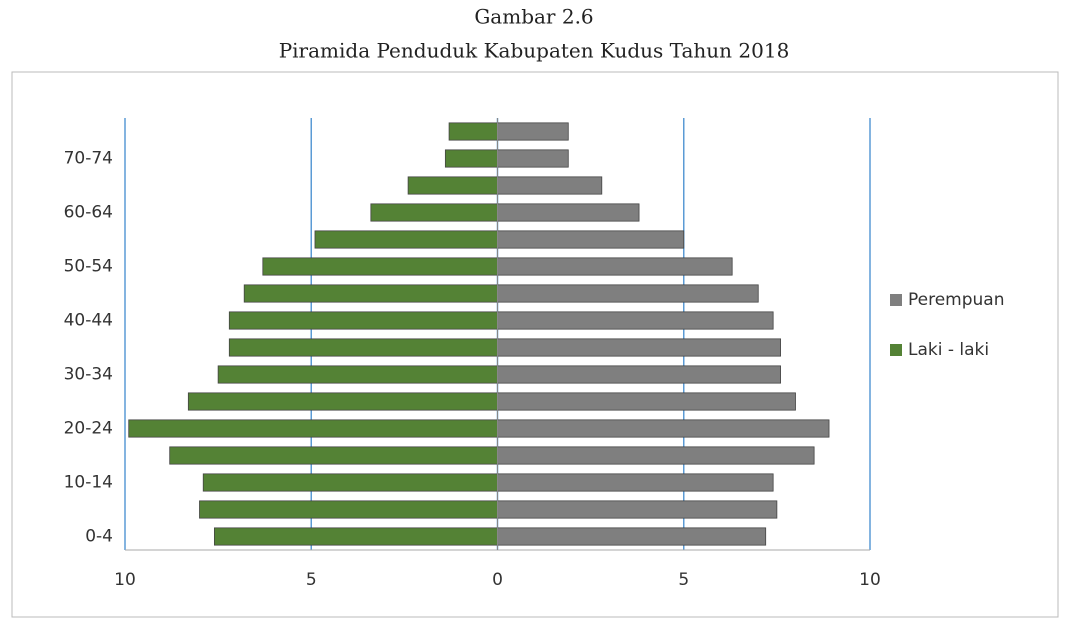  Describe the element at coordinates (99, 537) in the screenshot. I see `y-tick-label: 0-4` at that location.